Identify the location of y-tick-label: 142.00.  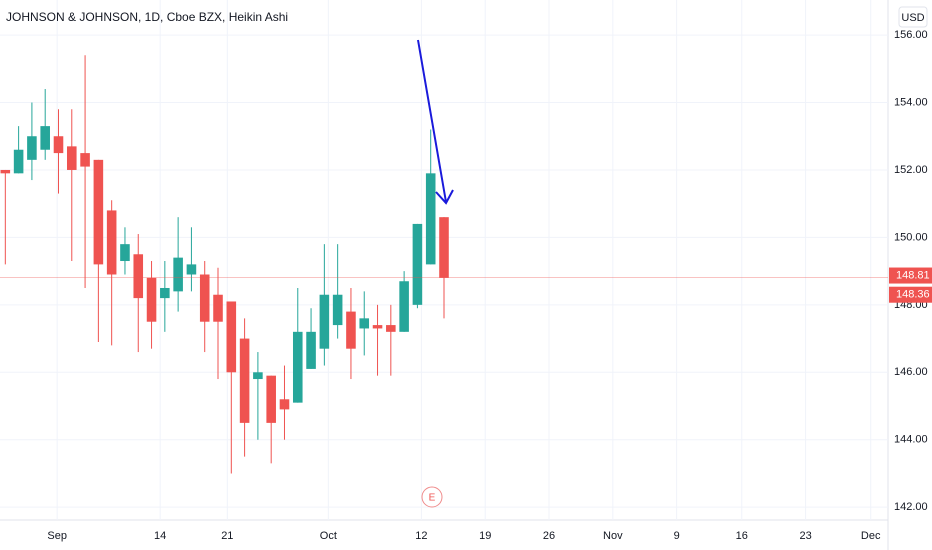
(911, 507).